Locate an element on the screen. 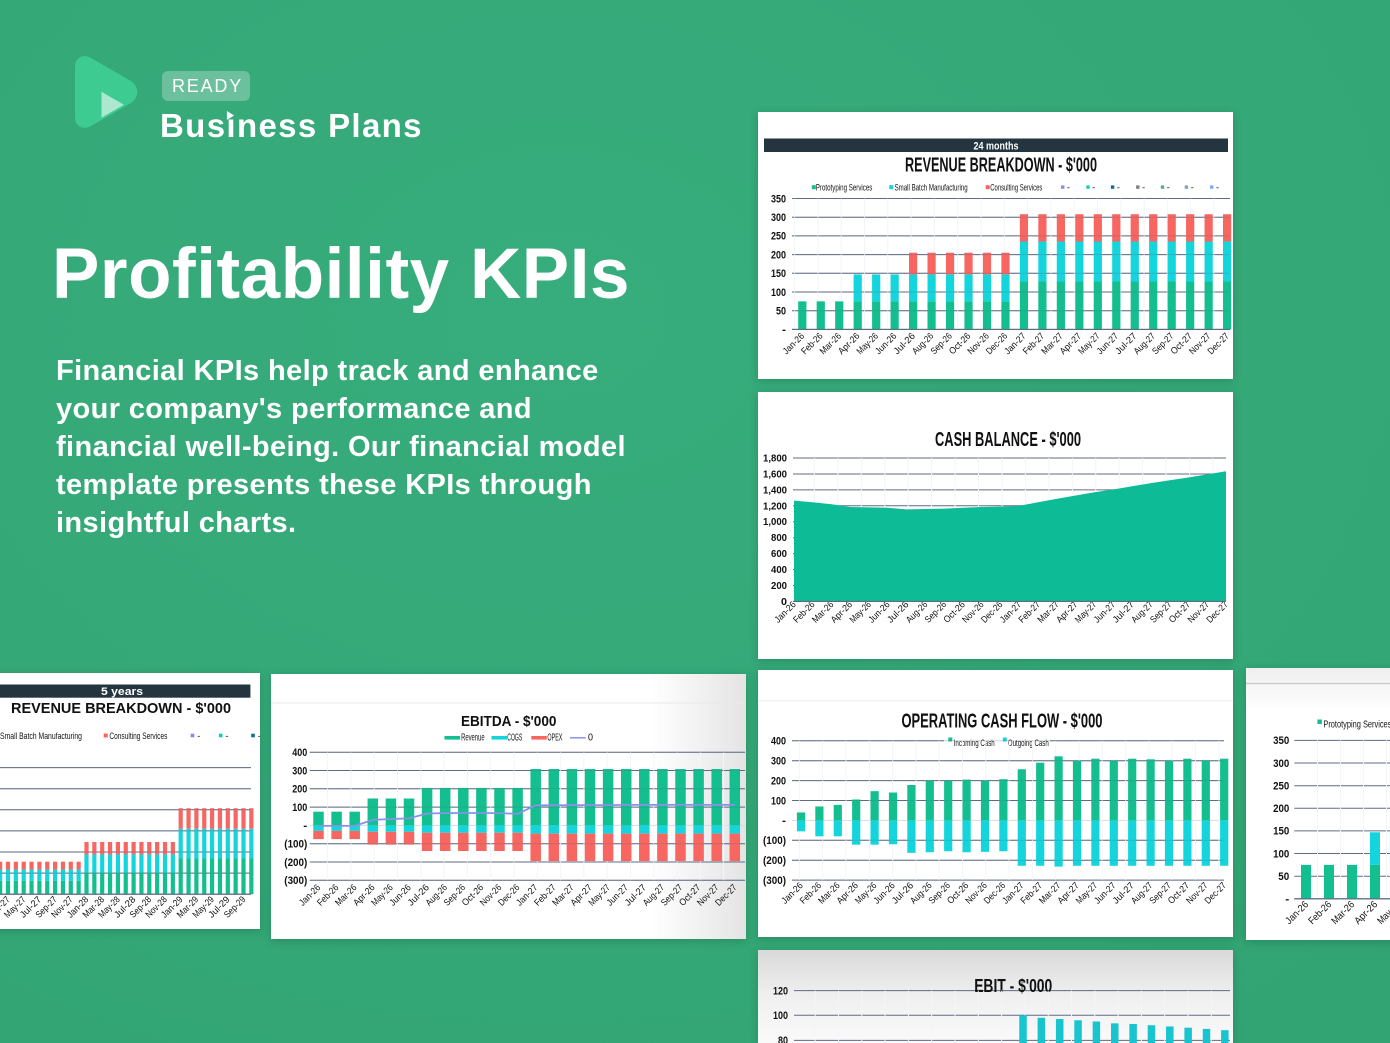 The image size is (1390, 1043). svg-text: 600 is located at coordinates (779, 554).